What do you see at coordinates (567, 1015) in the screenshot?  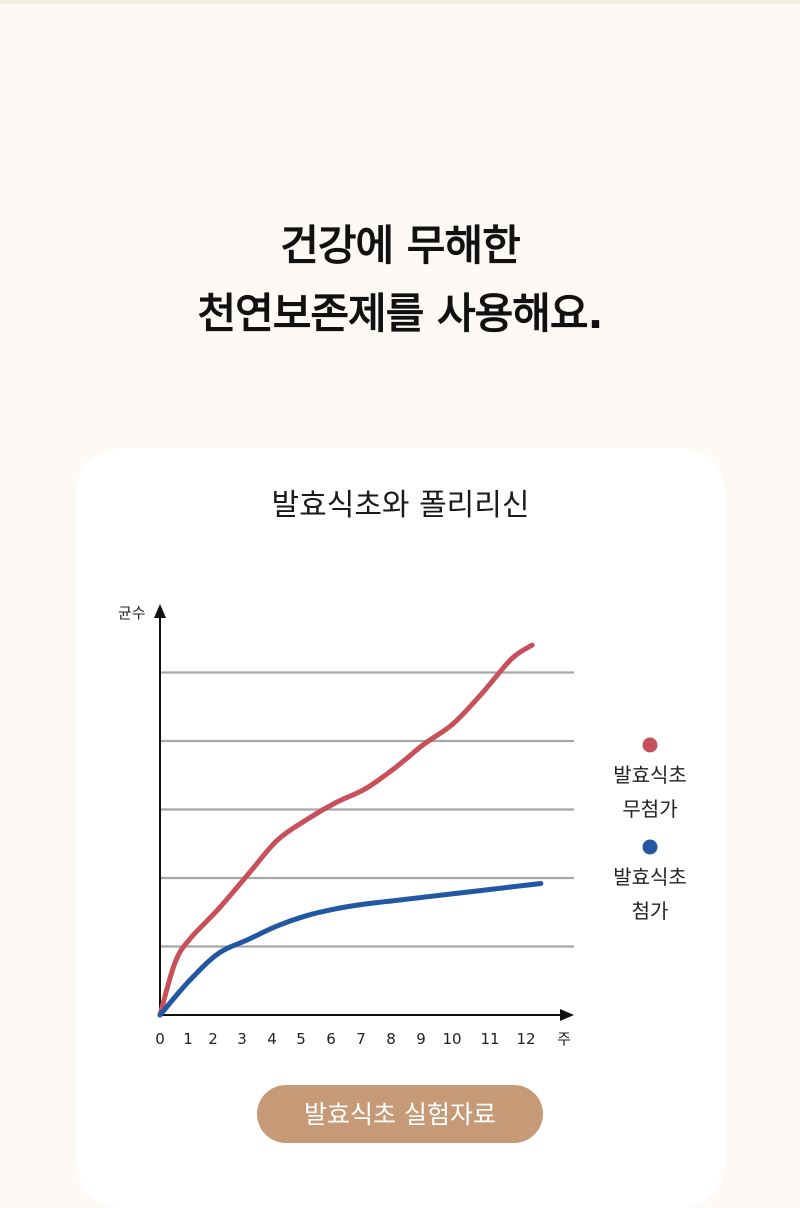 I see `x-axis-arrow` at bounding box center [567, 1015].